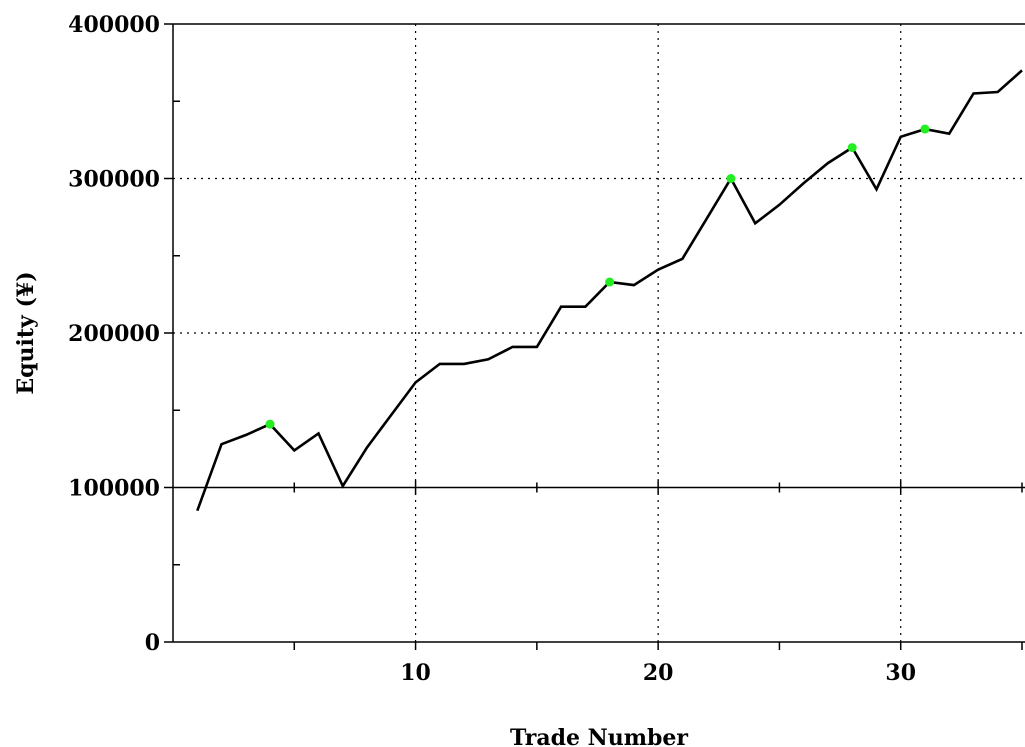  I want to click on y-axis-title: Equity (¥), so click(26, 332).